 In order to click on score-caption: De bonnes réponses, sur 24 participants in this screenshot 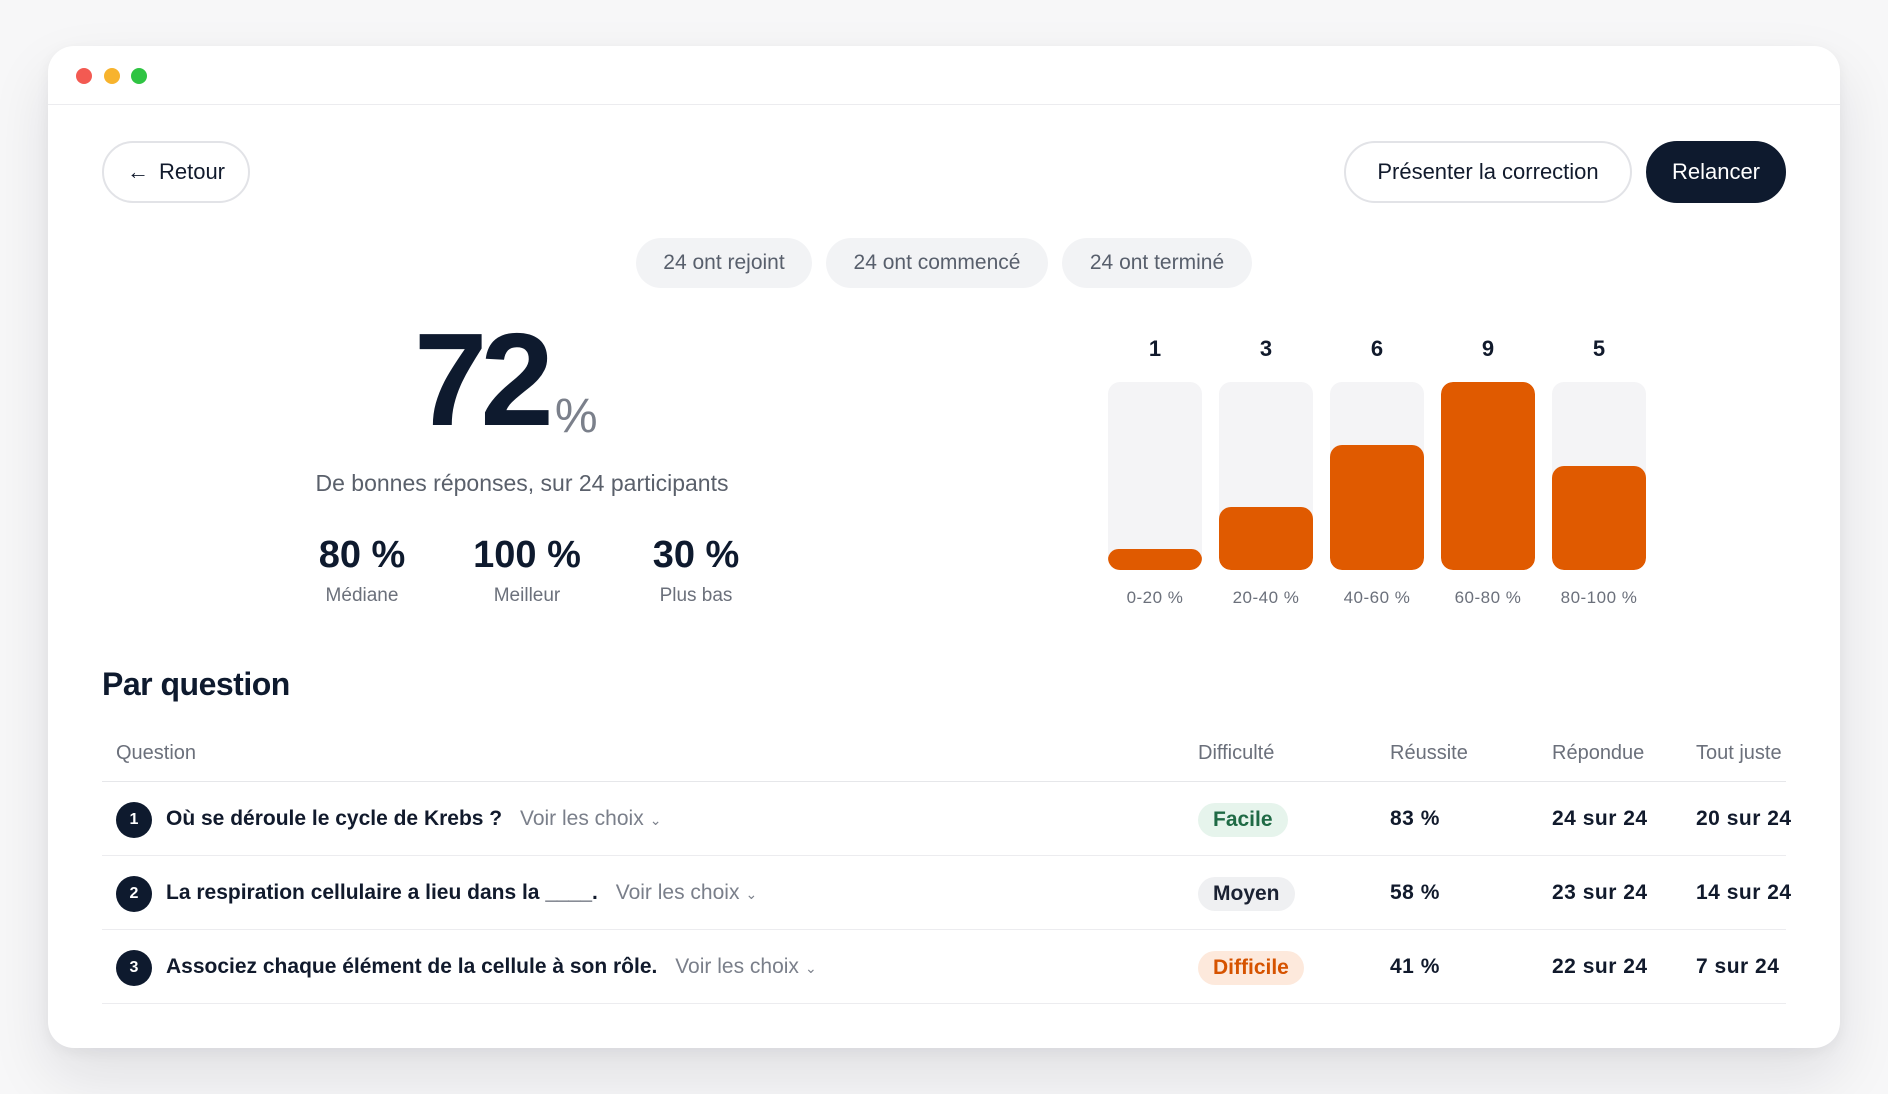, I will do `click(522, 483)`.